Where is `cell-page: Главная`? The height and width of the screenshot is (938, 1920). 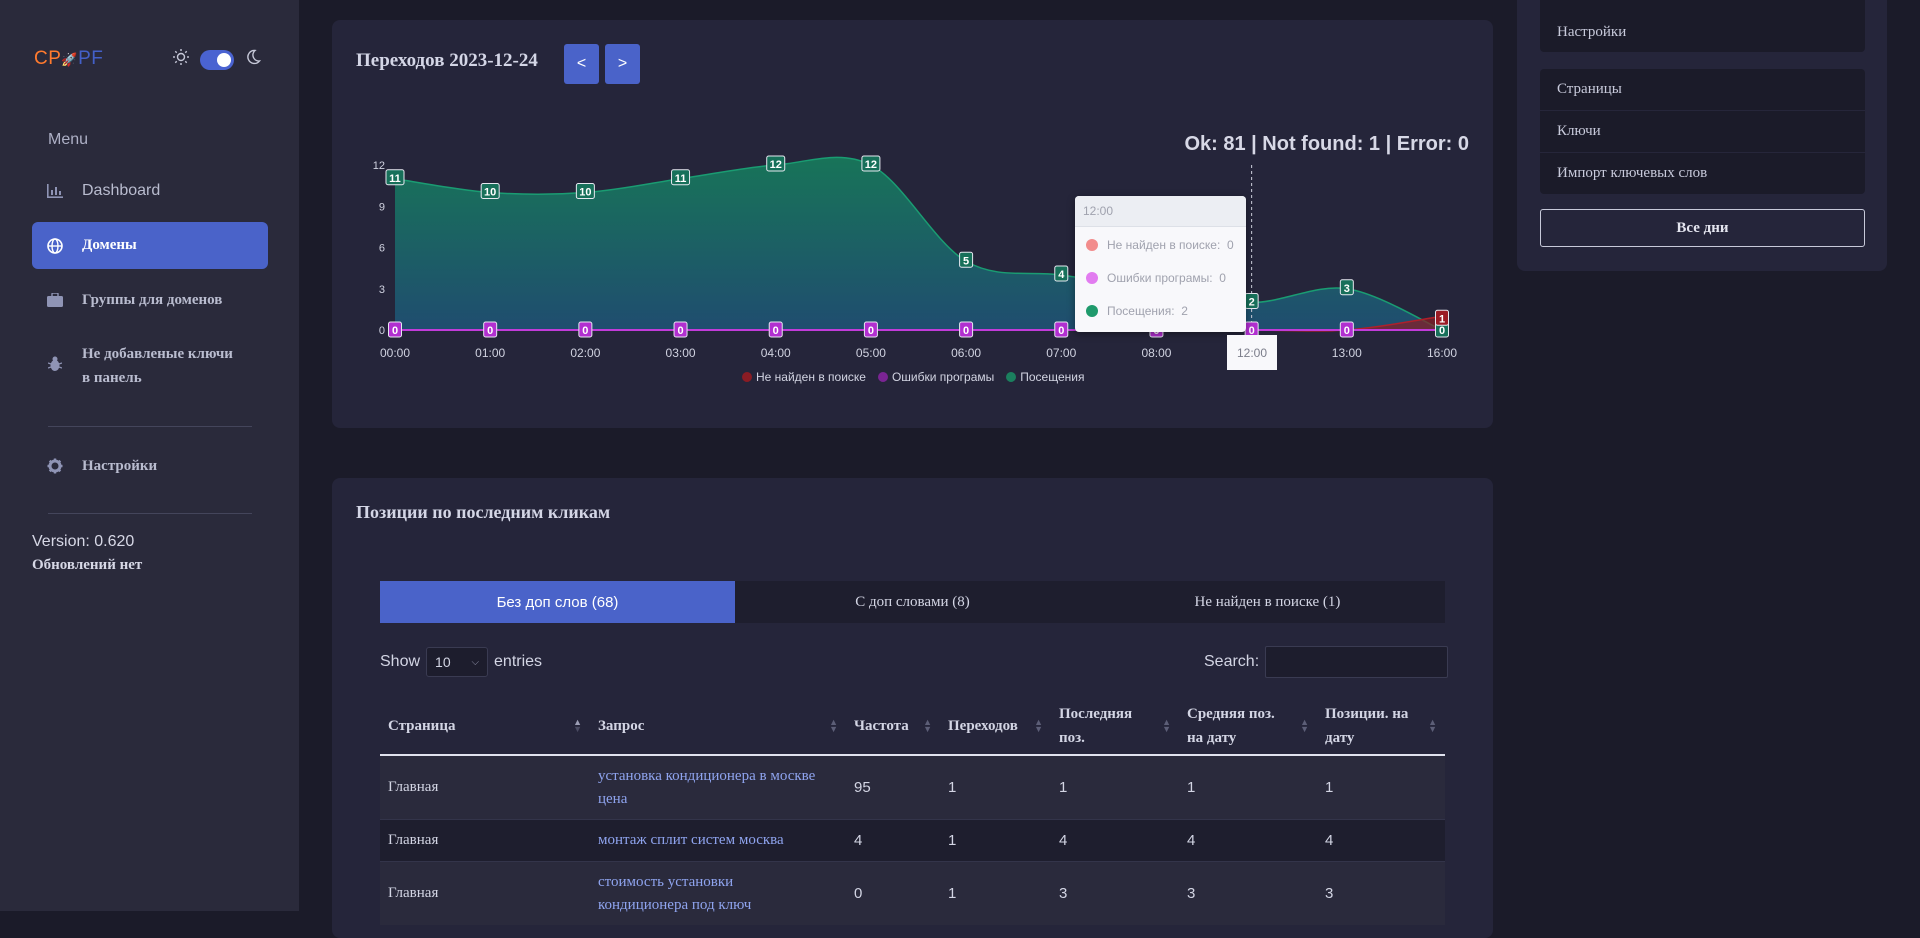
cell-page: Главная is located at coordinates (485, 787).